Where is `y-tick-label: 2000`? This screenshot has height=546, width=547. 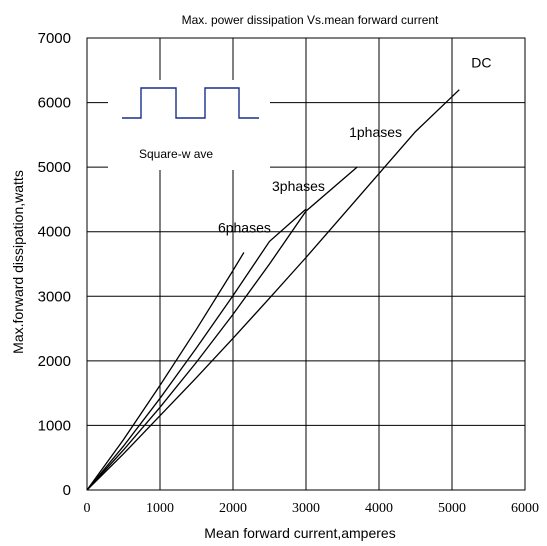
y-tick-label: 2000 is located at coordinates (54, 361).